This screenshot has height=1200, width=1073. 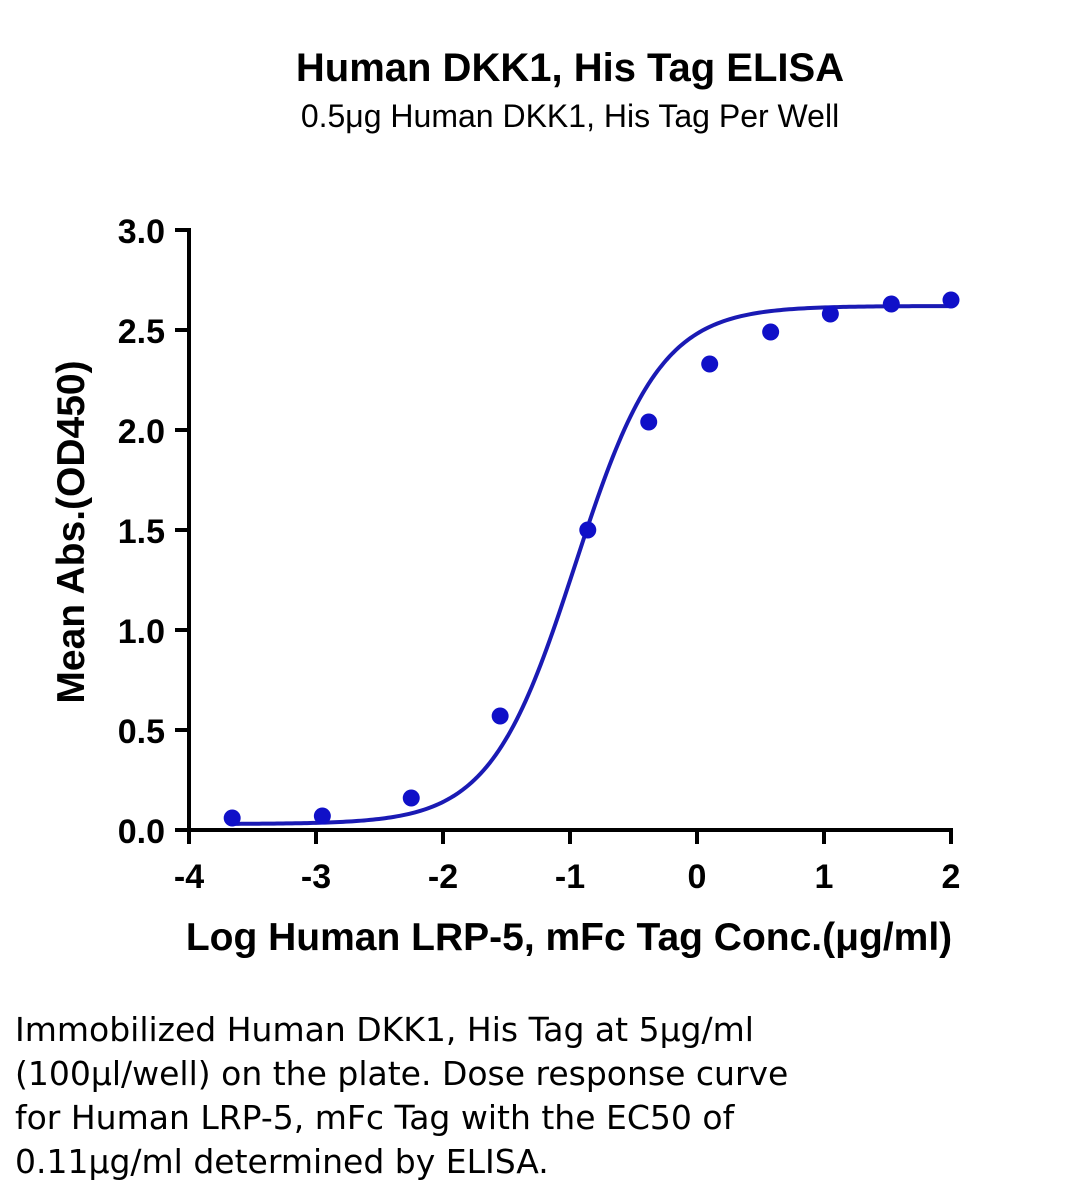 What do you see at coordinates (71, 531) in the screenshot?
I see `y-axis-label: Mean Abs.(OD450)` at bounding box center [71, 531].